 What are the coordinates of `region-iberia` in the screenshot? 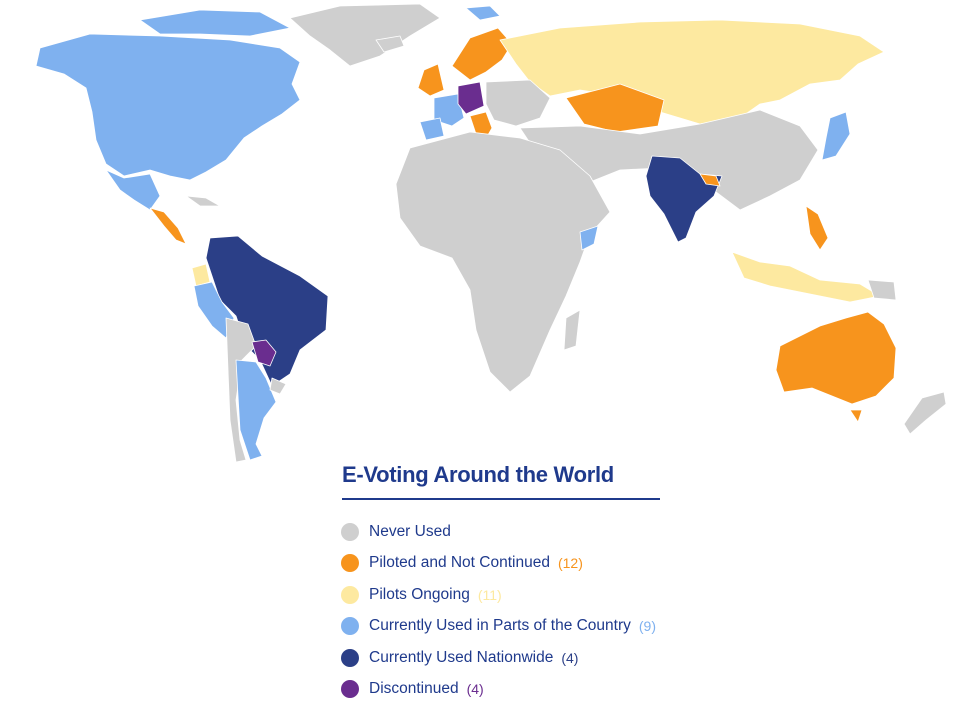 It's located at (432, 129).